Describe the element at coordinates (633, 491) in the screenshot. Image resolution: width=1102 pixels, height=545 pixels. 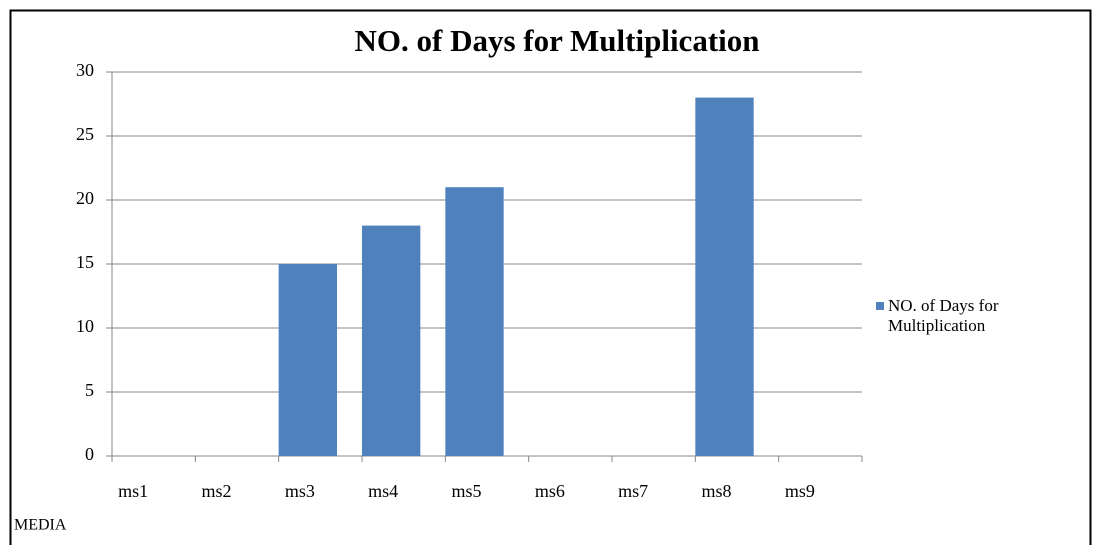
I see `x-tick-label: ms7` at that location.